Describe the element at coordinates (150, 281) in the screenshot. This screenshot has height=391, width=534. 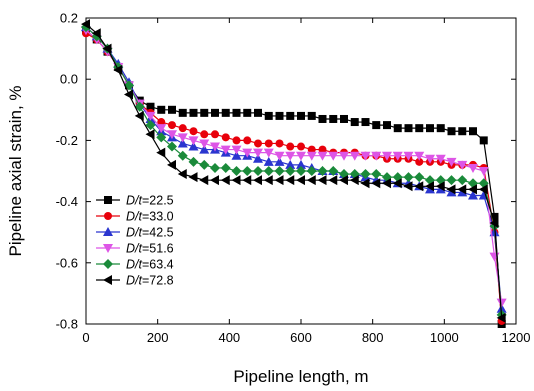
I see `legend-label: D/t=72.8` at that location.